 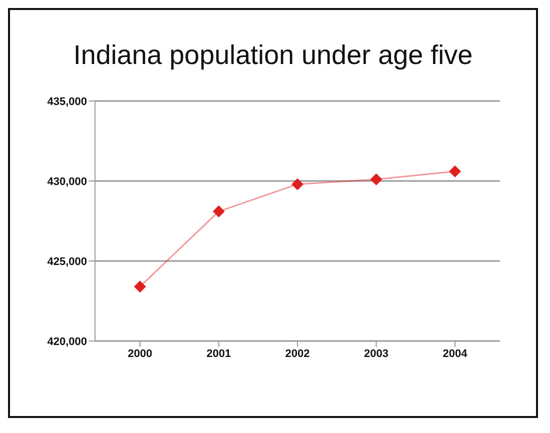 I want to click on x-tick-label: 2000, so click(x=140, y=354).